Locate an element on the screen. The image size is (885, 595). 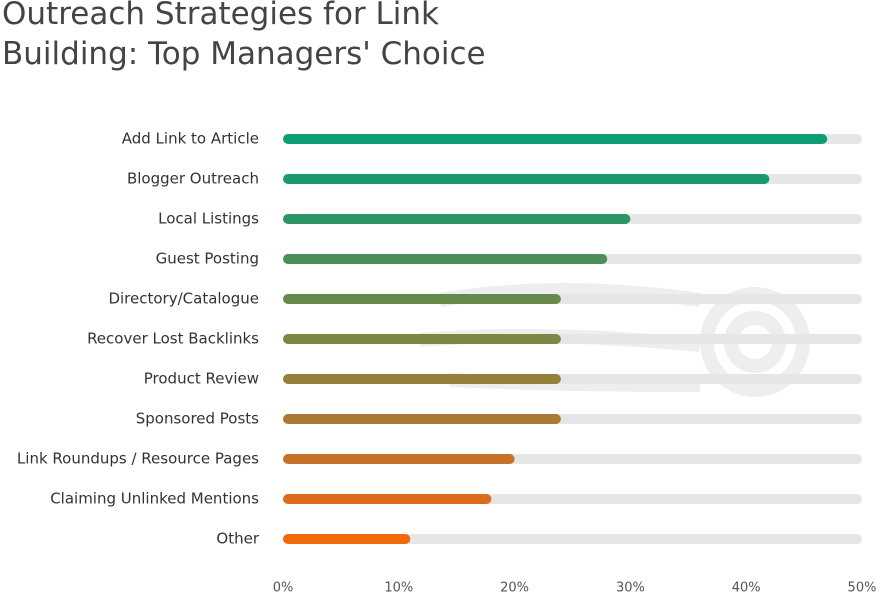
x-tick-label: 50% is located at coordinates (862, 588).